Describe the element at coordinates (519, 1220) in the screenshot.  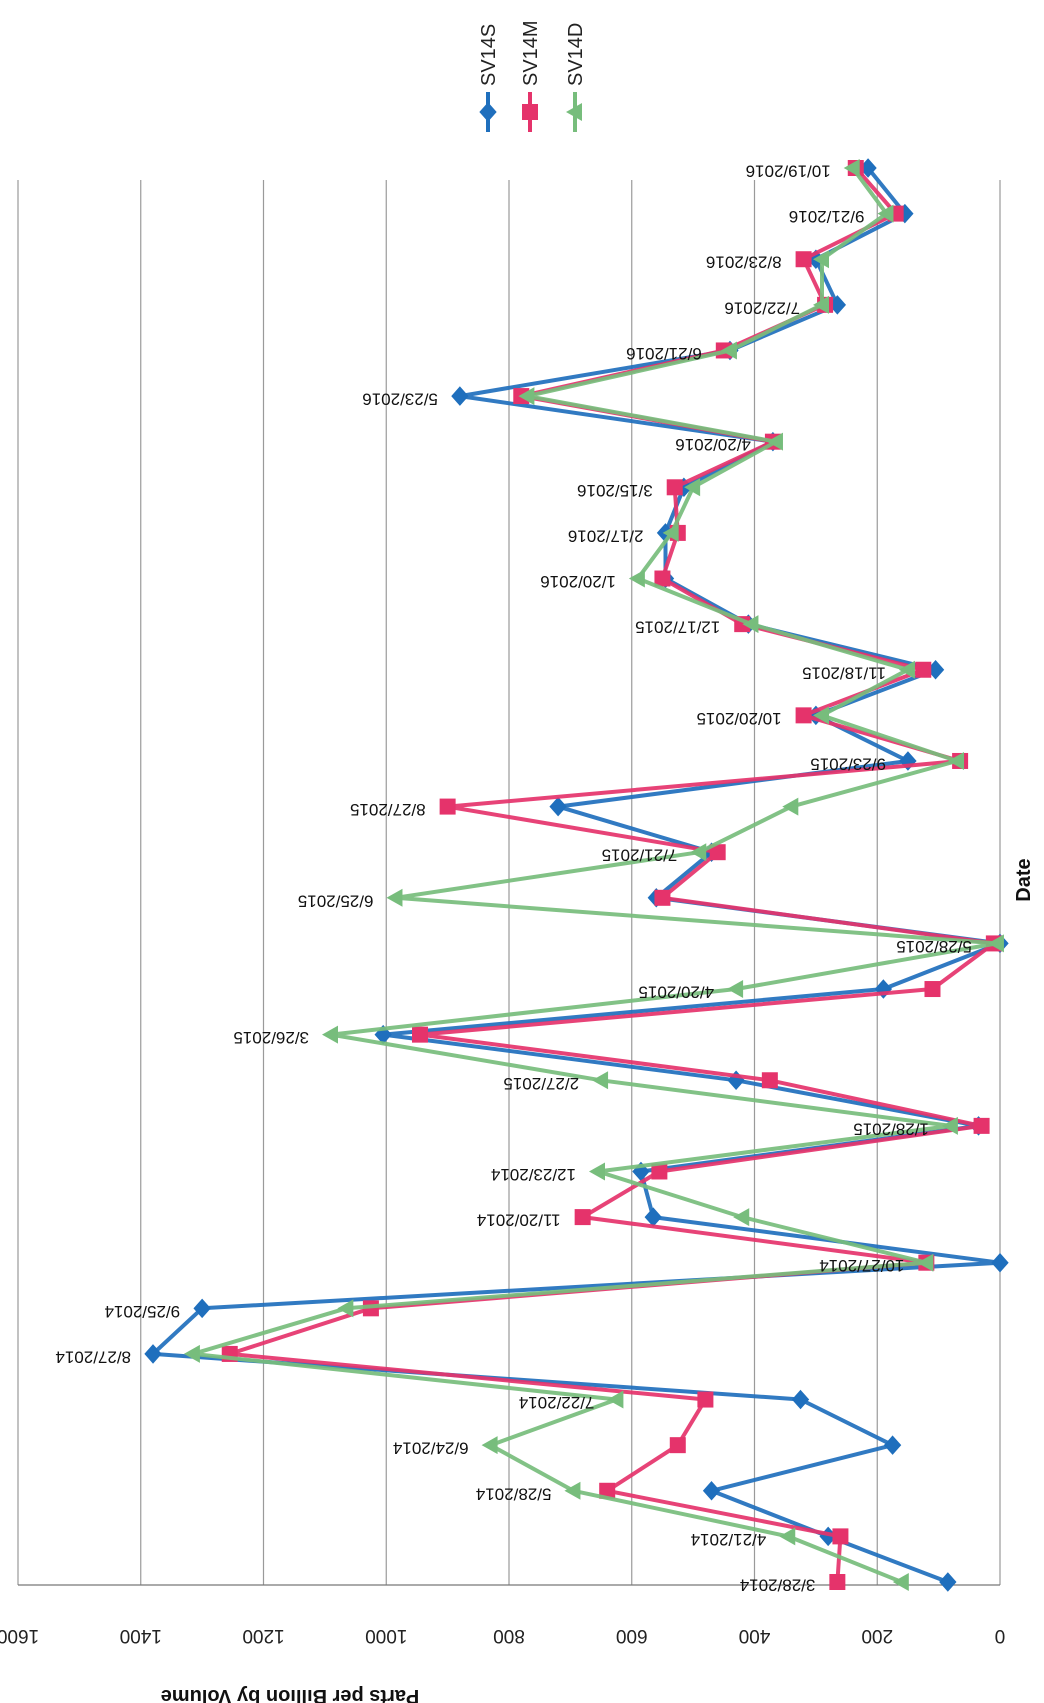
I see `x-date-label: 11/20/2014` at that location.